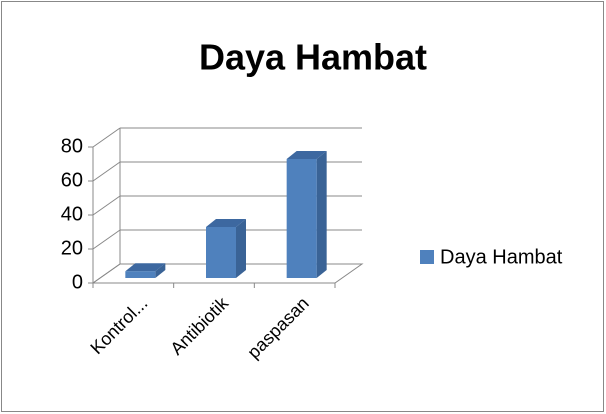 This screenshot has width=606, height=414. I want to click on chart-title: Daya Hambat, so click(313, 57).